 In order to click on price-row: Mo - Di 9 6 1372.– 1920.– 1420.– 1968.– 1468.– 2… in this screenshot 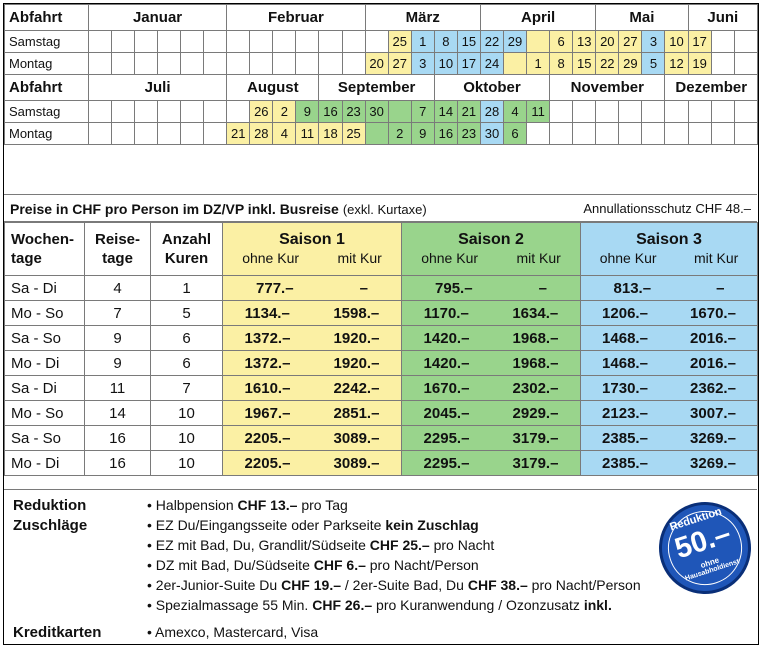, I will do `click(381, 363)`.